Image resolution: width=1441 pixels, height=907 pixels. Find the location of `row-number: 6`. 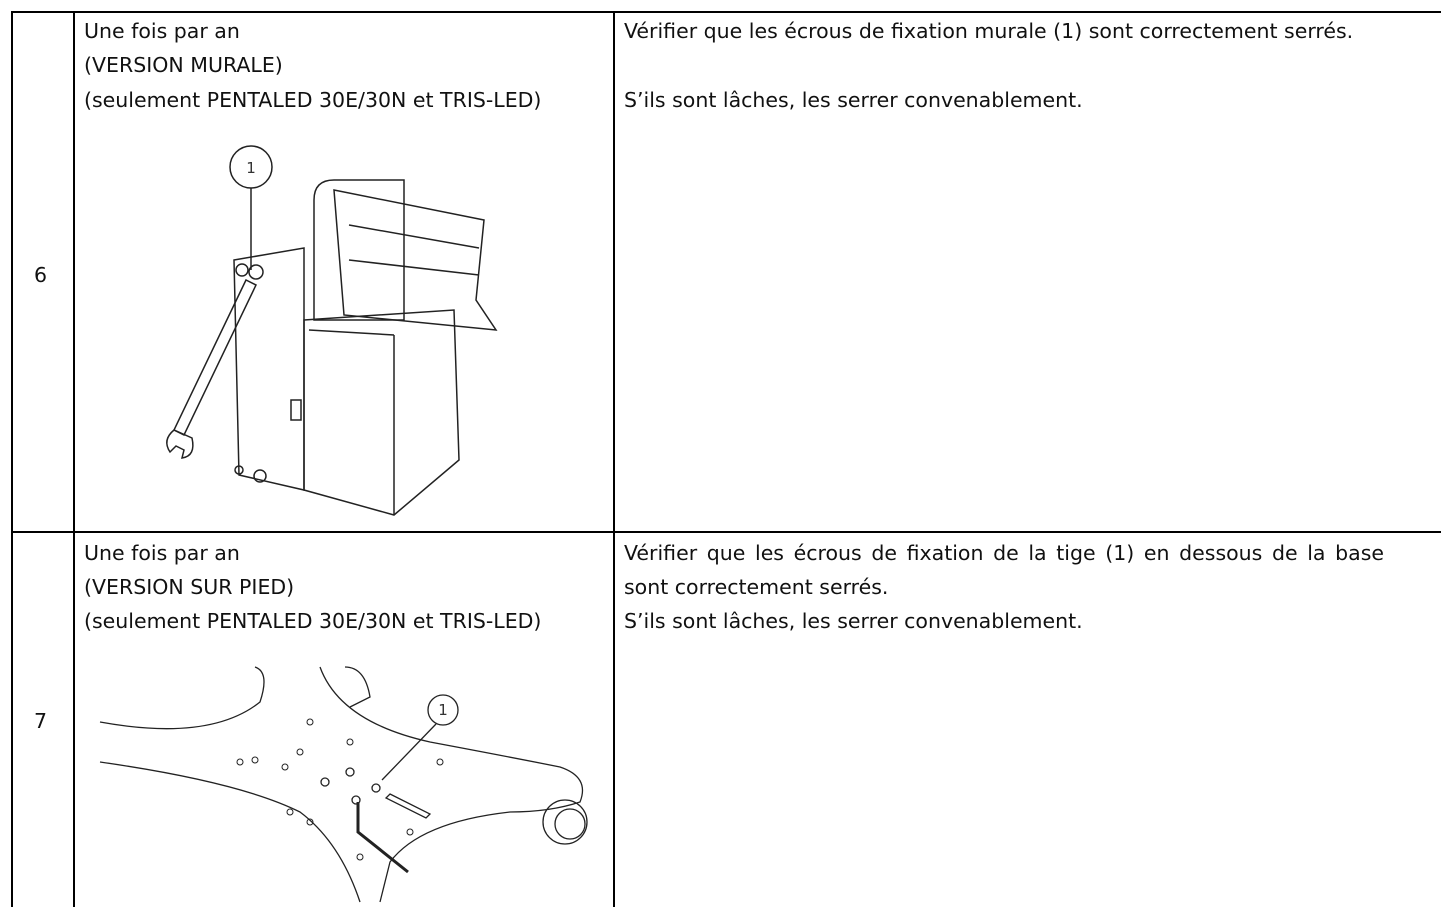

row-number: 6 is located at coordinates (41, 275).